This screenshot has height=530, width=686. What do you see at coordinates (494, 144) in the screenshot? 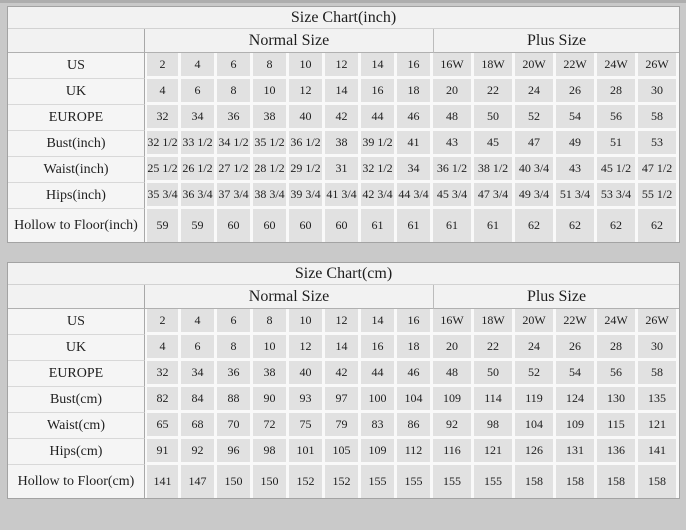
I see `size-value-cell: 45` at bounding box center [494, 144].